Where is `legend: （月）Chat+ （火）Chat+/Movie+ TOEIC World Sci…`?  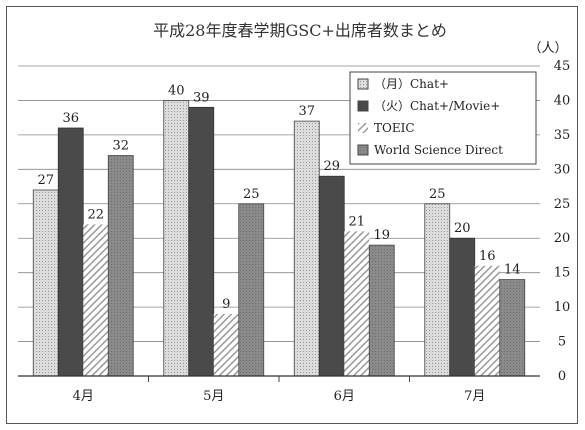 legend: （月）Chat+ （火）Chat+/Movie+ TOEIC World Sci… is located at coordinates (443, 118).